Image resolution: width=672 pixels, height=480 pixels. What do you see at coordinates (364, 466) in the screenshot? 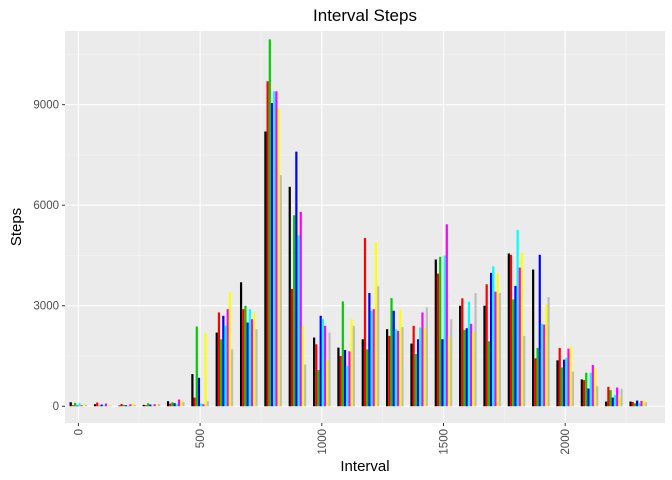
I see `x-axis-title: Interval` at bounding box center [364, 466].